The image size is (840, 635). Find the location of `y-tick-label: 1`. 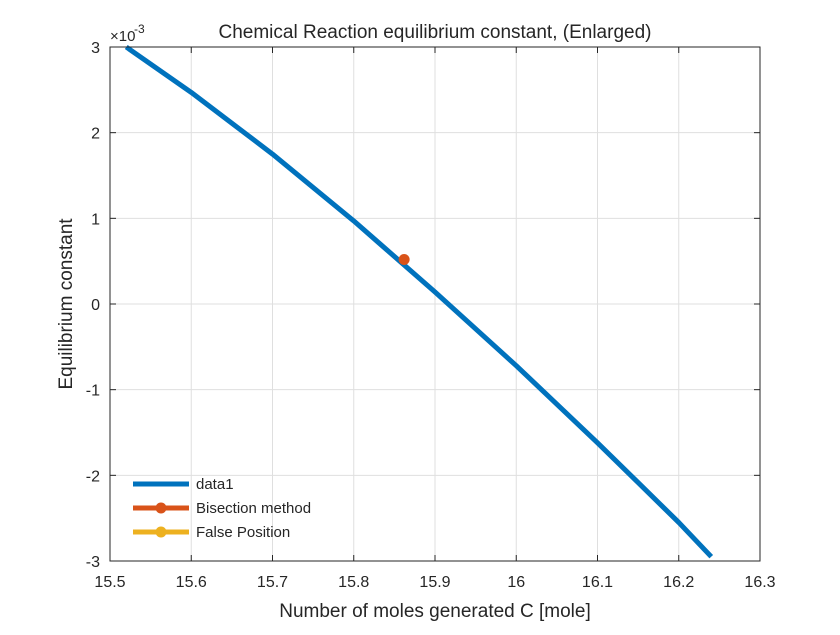

y-tick-label: 1 is located at coordinates (95, 219).